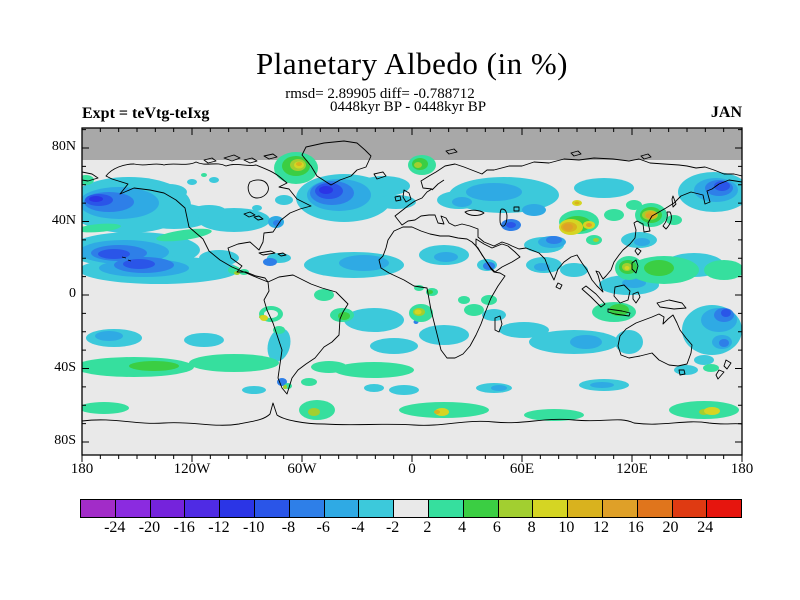 This screenshot has width=800, height=600. What do you see at coordinates (462, 527) in the screenshot?
I see `colorbar-tick-label: 4` at bounding box center [462, 527].